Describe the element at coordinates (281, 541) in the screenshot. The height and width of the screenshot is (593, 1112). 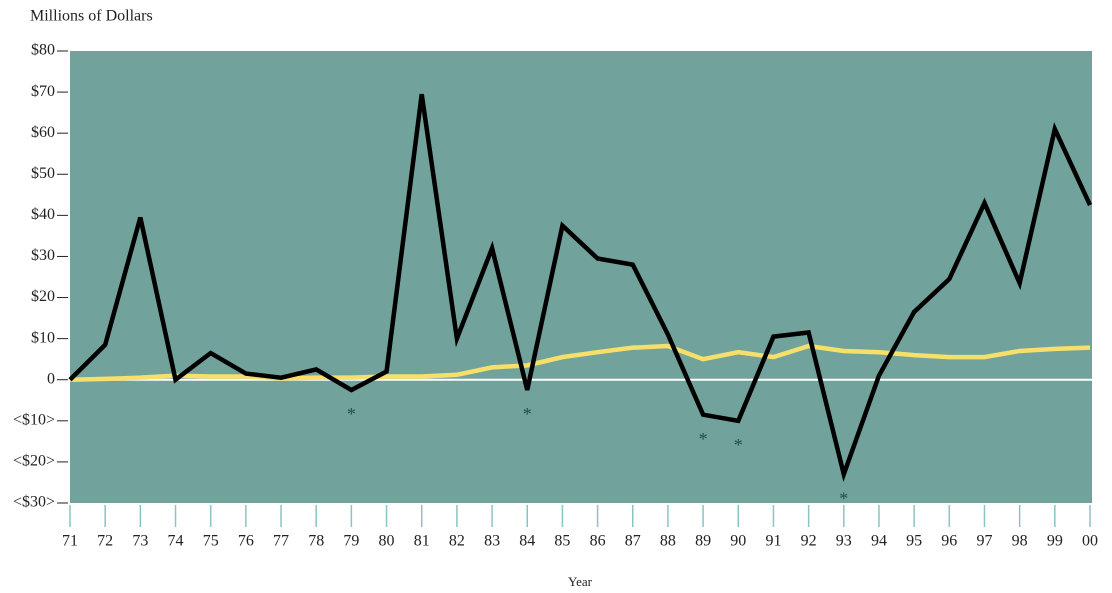
I see `x-tick-label: 77` at that location.